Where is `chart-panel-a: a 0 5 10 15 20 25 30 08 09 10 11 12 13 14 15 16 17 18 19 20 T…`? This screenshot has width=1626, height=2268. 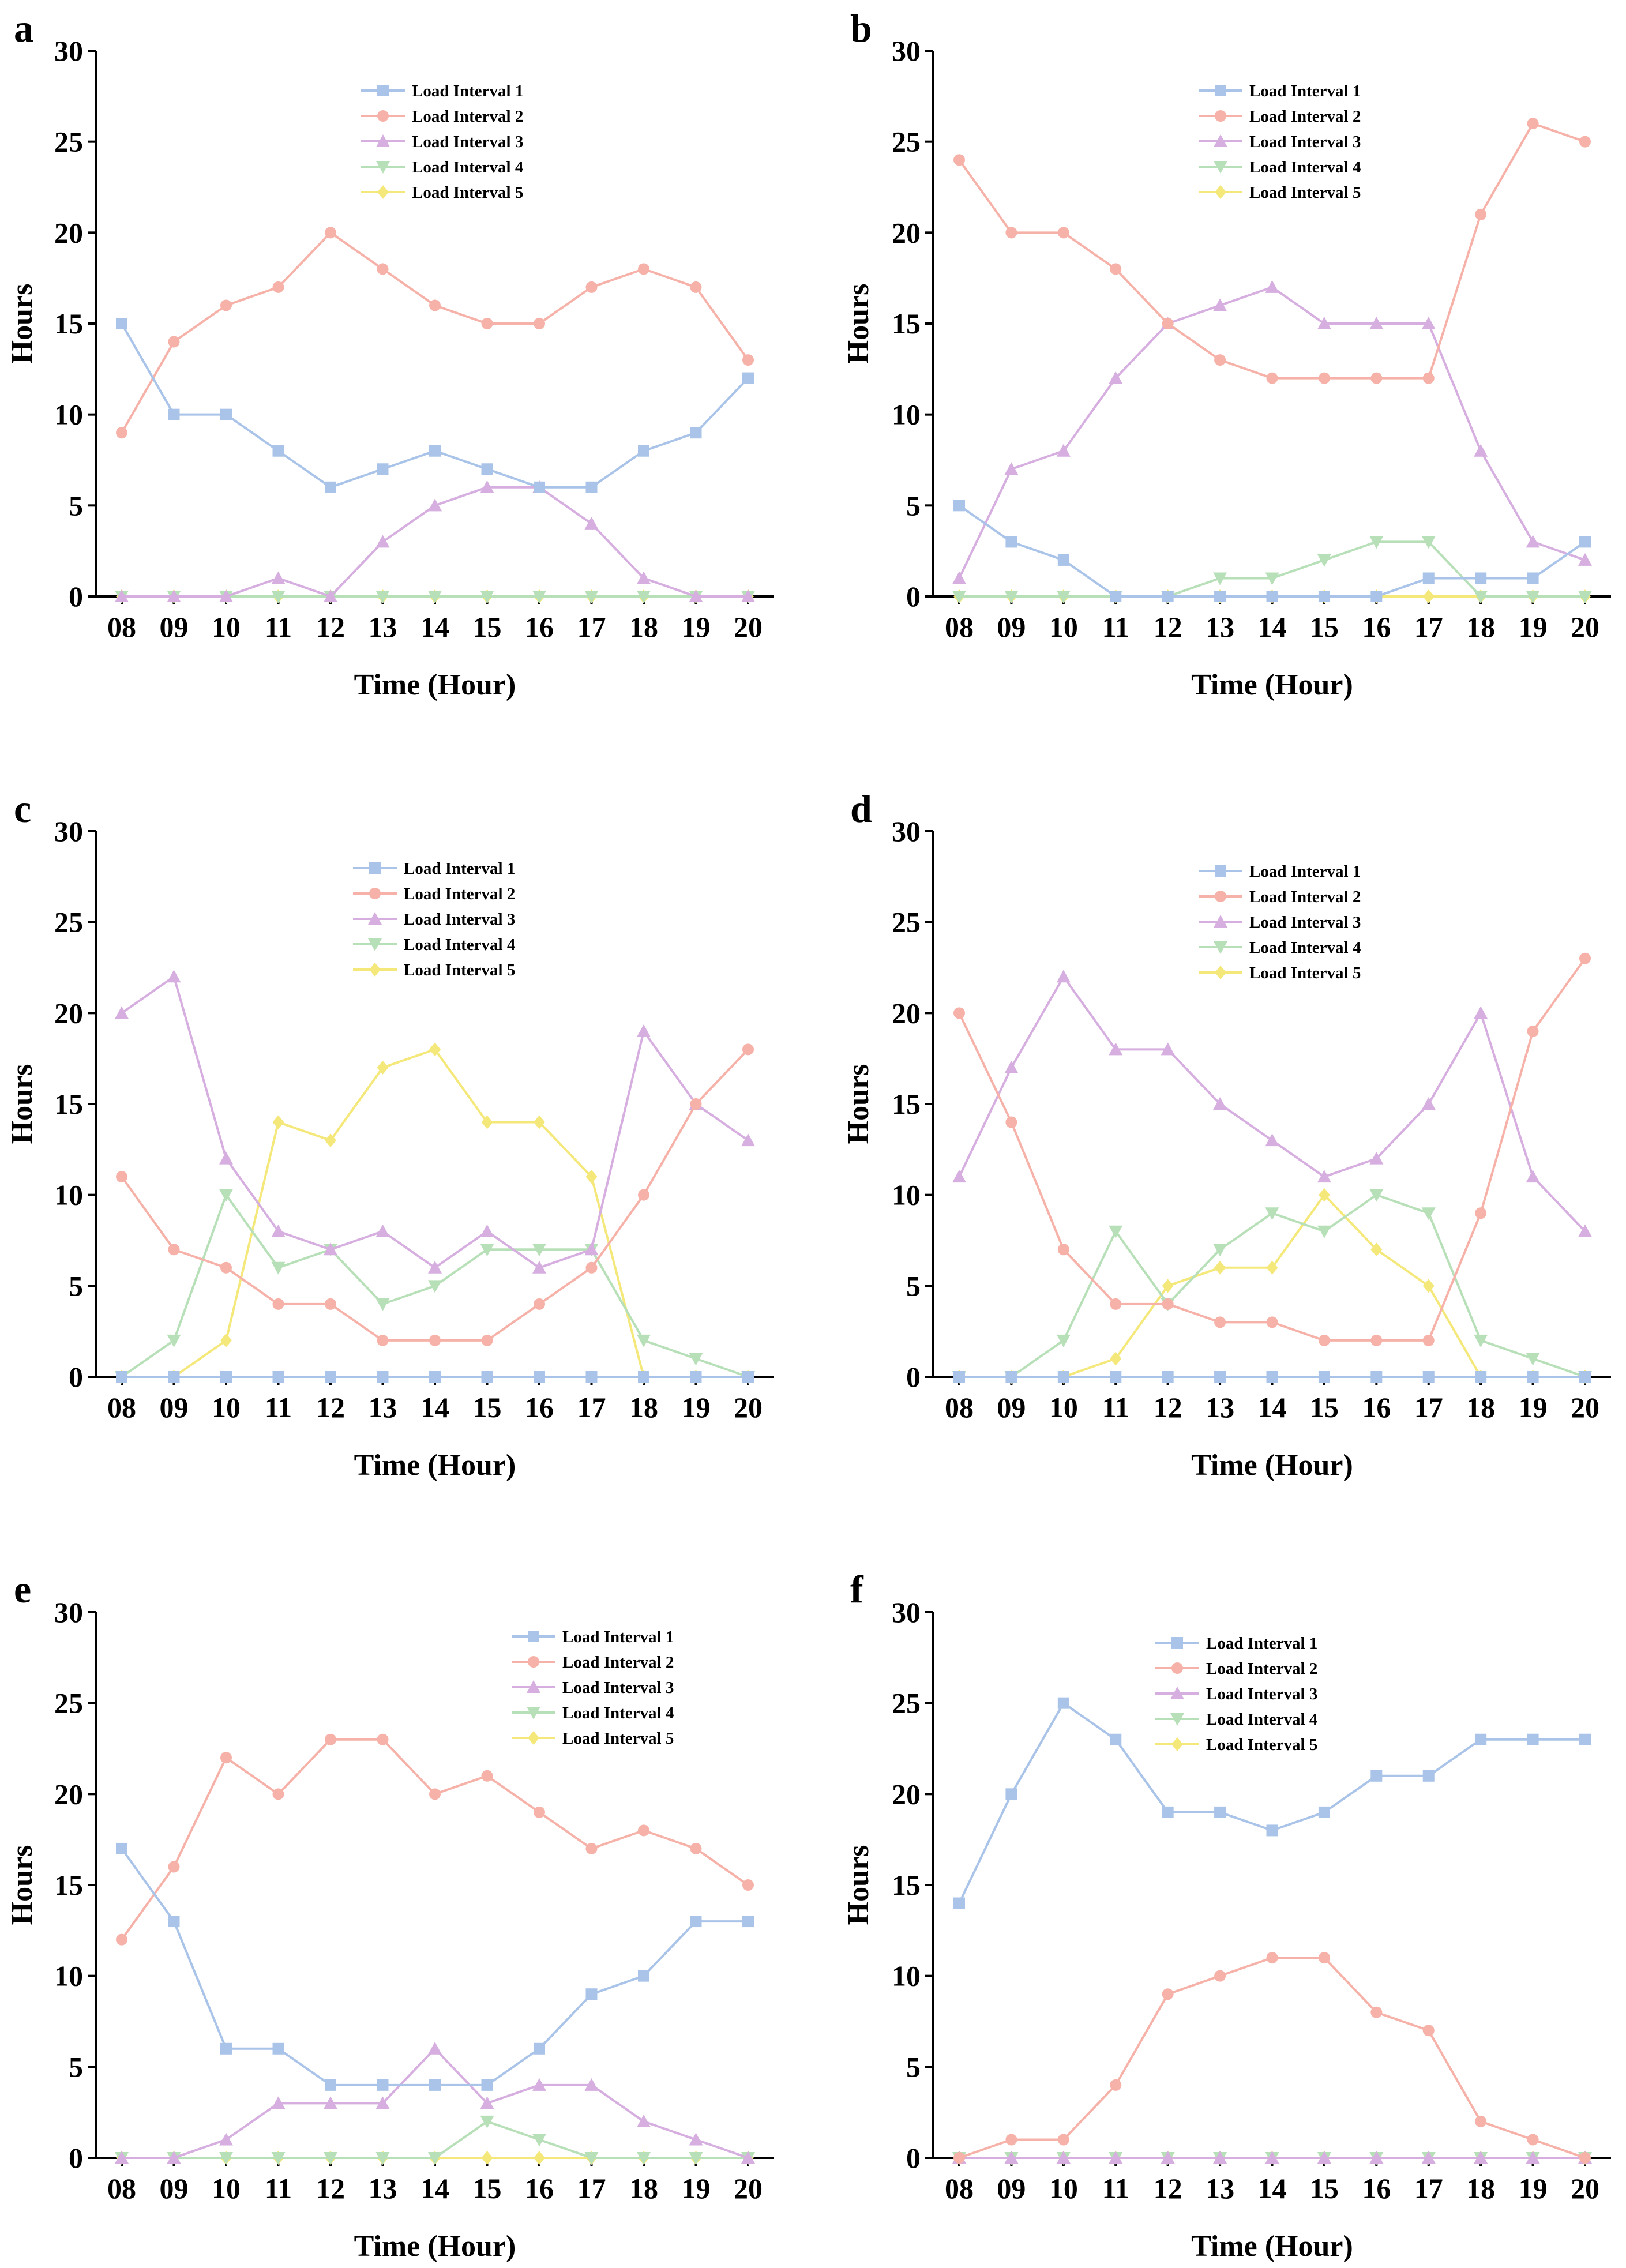 chart-panel-a: a 0 5 10 15 20 25 30 08 09 10 11 12 13 14 15 16 17 18 19 20 T… is located at coordinates (390, 353).